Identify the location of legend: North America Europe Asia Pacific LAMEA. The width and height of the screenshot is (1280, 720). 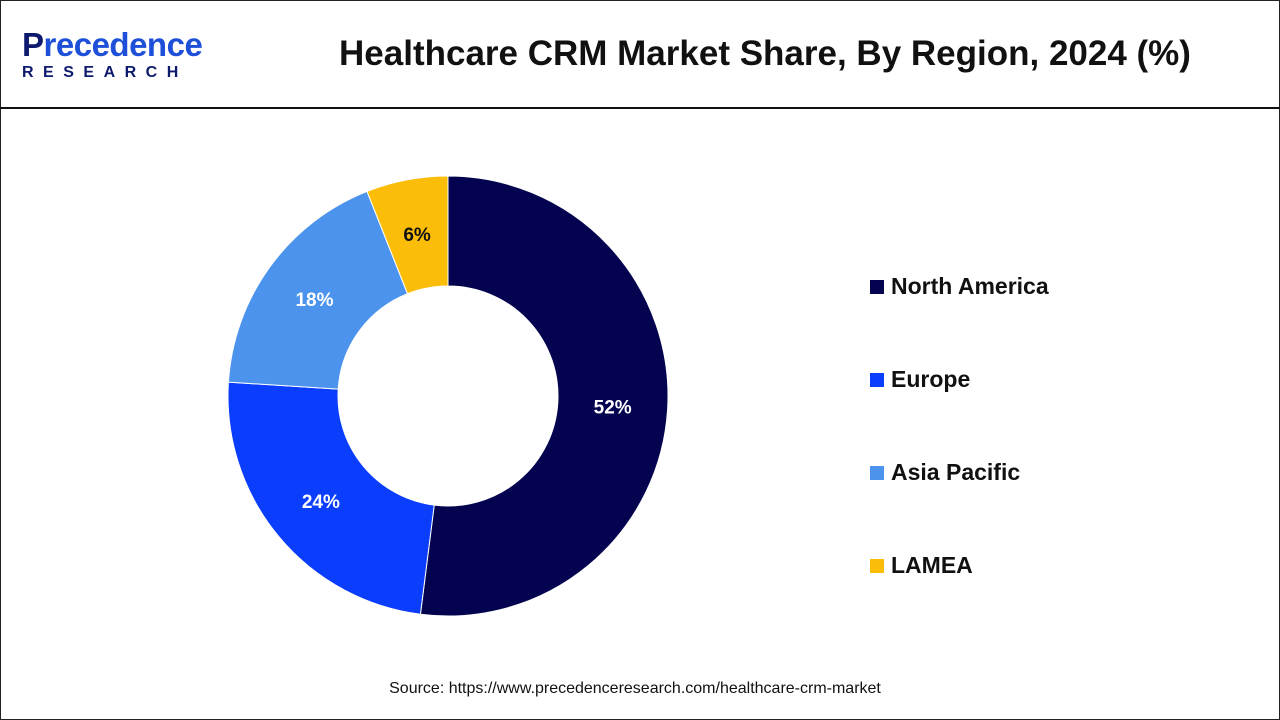
(959, 426).